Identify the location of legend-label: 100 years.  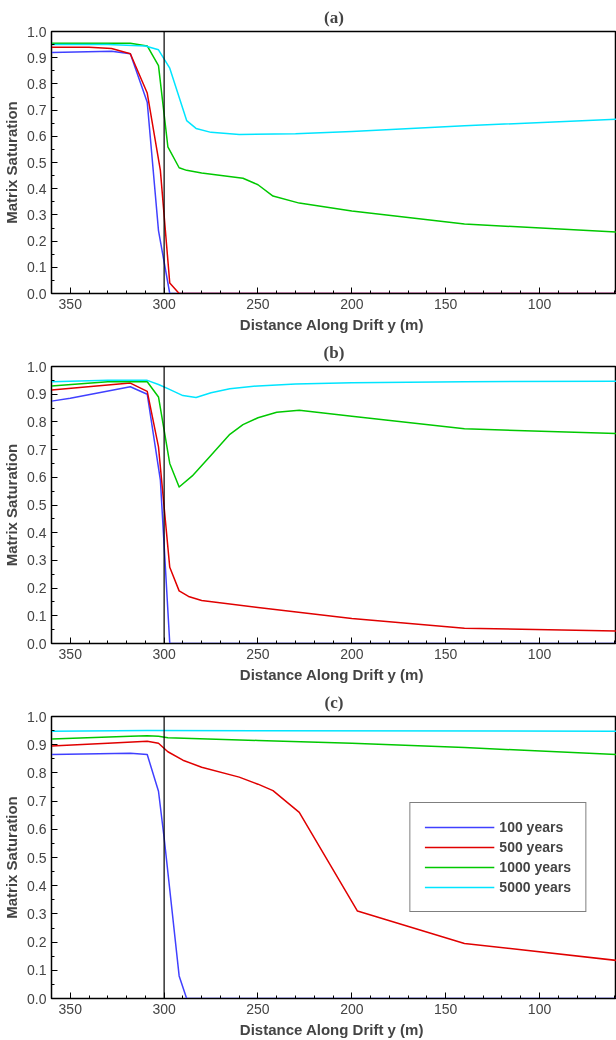
(531, 827).